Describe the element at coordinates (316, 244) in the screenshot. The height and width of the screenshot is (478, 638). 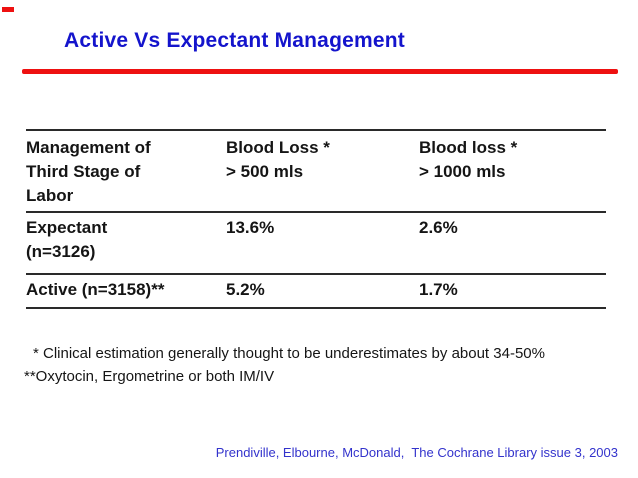
I see `table-row-expectant: Expectant (n=3126) 13.6% 2.6%` at that location.